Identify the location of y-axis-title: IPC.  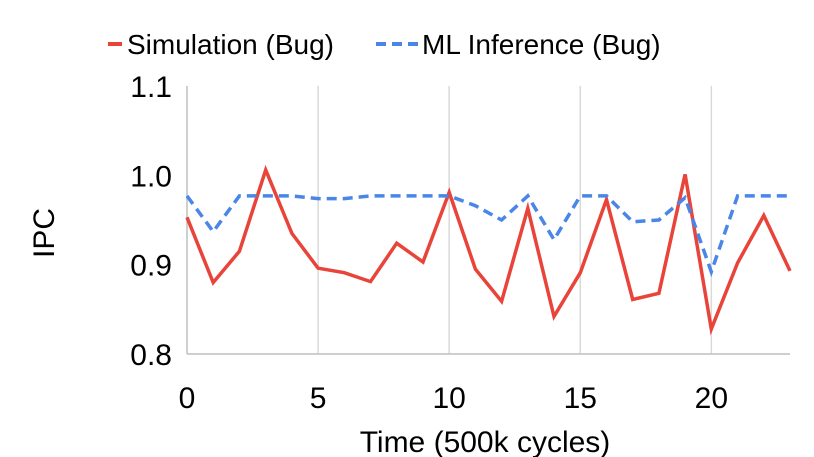
(44, 233).